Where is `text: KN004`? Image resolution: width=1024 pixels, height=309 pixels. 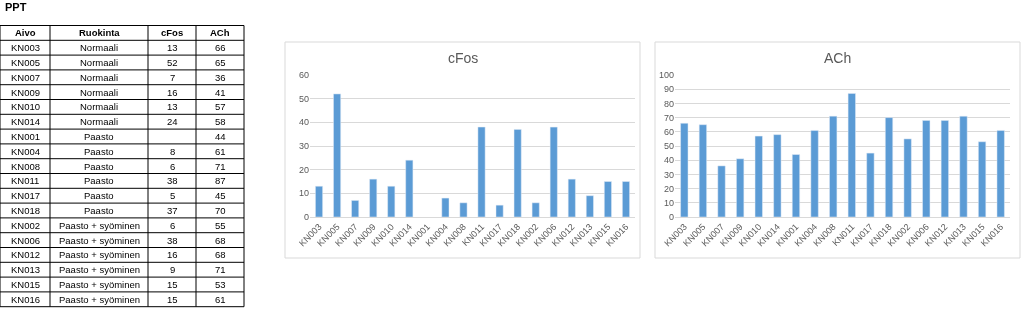
text: KN004 is located at coordinates (26, 151).